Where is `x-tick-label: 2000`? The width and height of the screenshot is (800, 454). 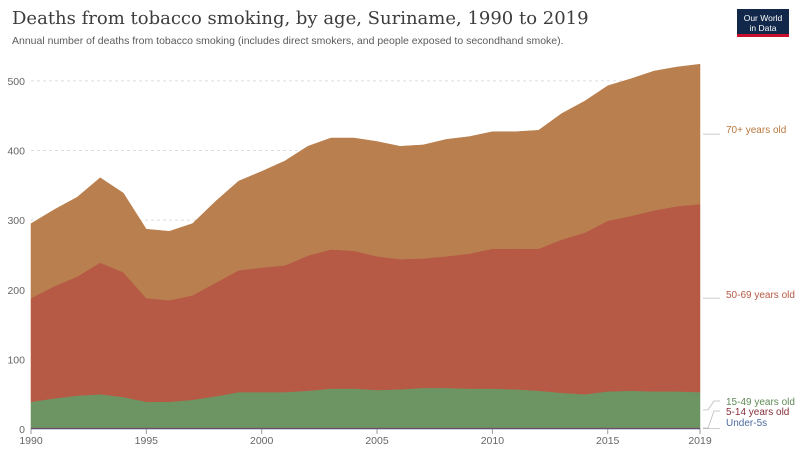 x-tick-label: 2000 is located at coordinates (262, 441).